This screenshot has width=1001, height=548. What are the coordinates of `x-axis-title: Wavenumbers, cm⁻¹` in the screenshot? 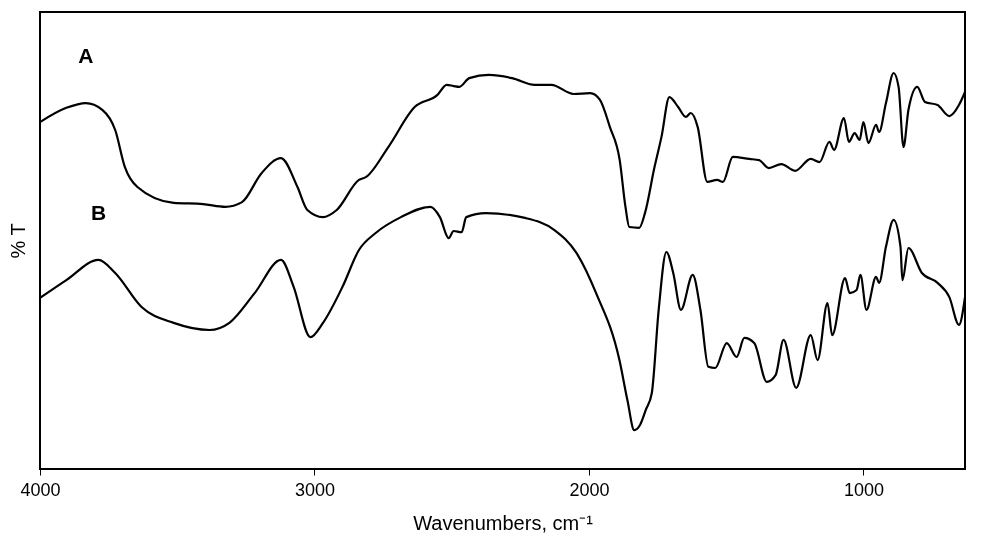 It's located at (503, 522).